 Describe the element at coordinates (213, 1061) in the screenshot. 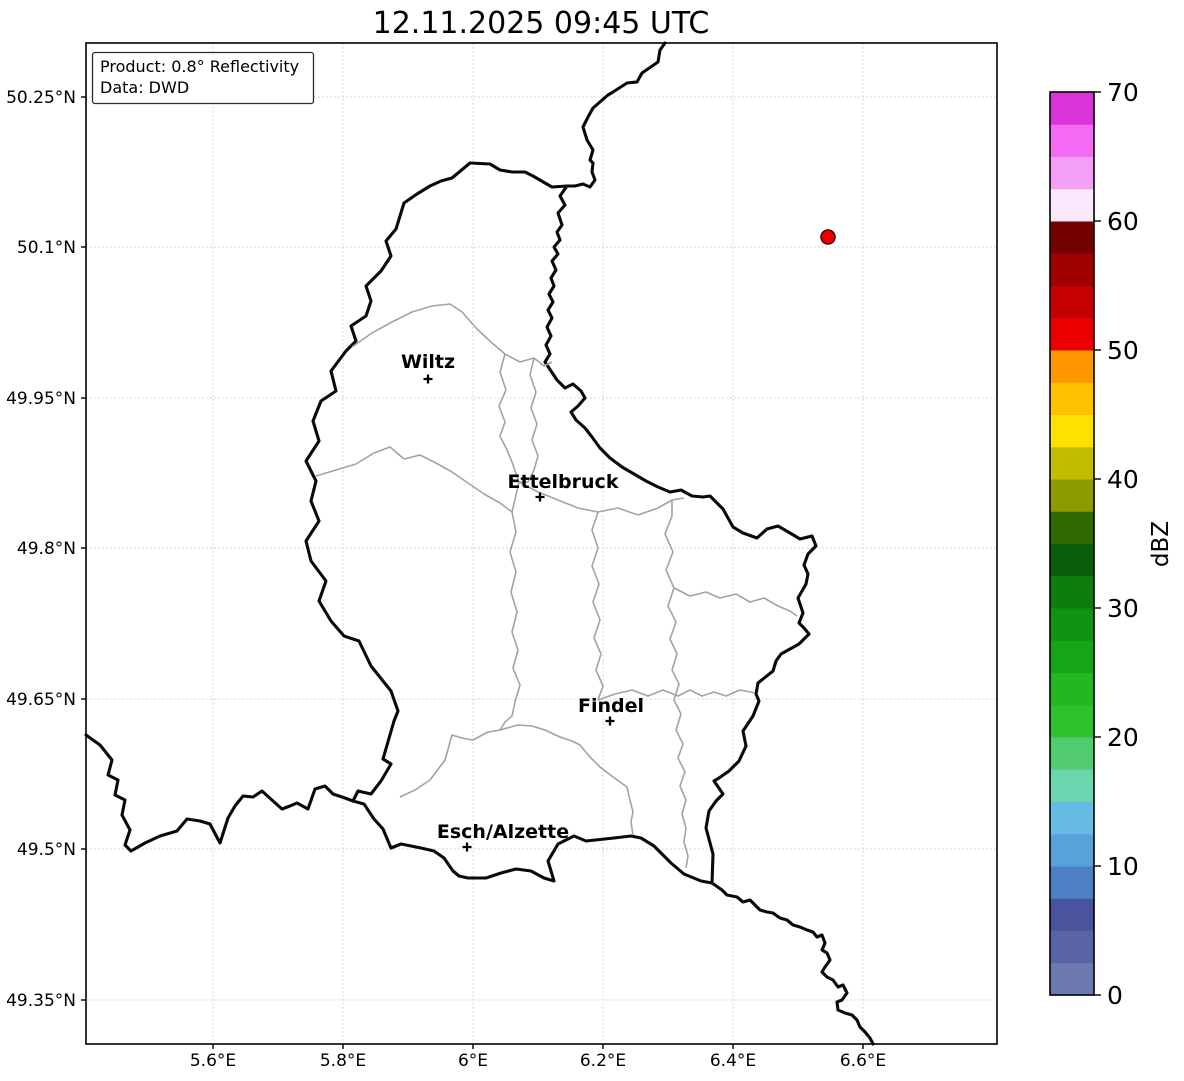

I see `x-tick-label: 5.6°E` at that location.